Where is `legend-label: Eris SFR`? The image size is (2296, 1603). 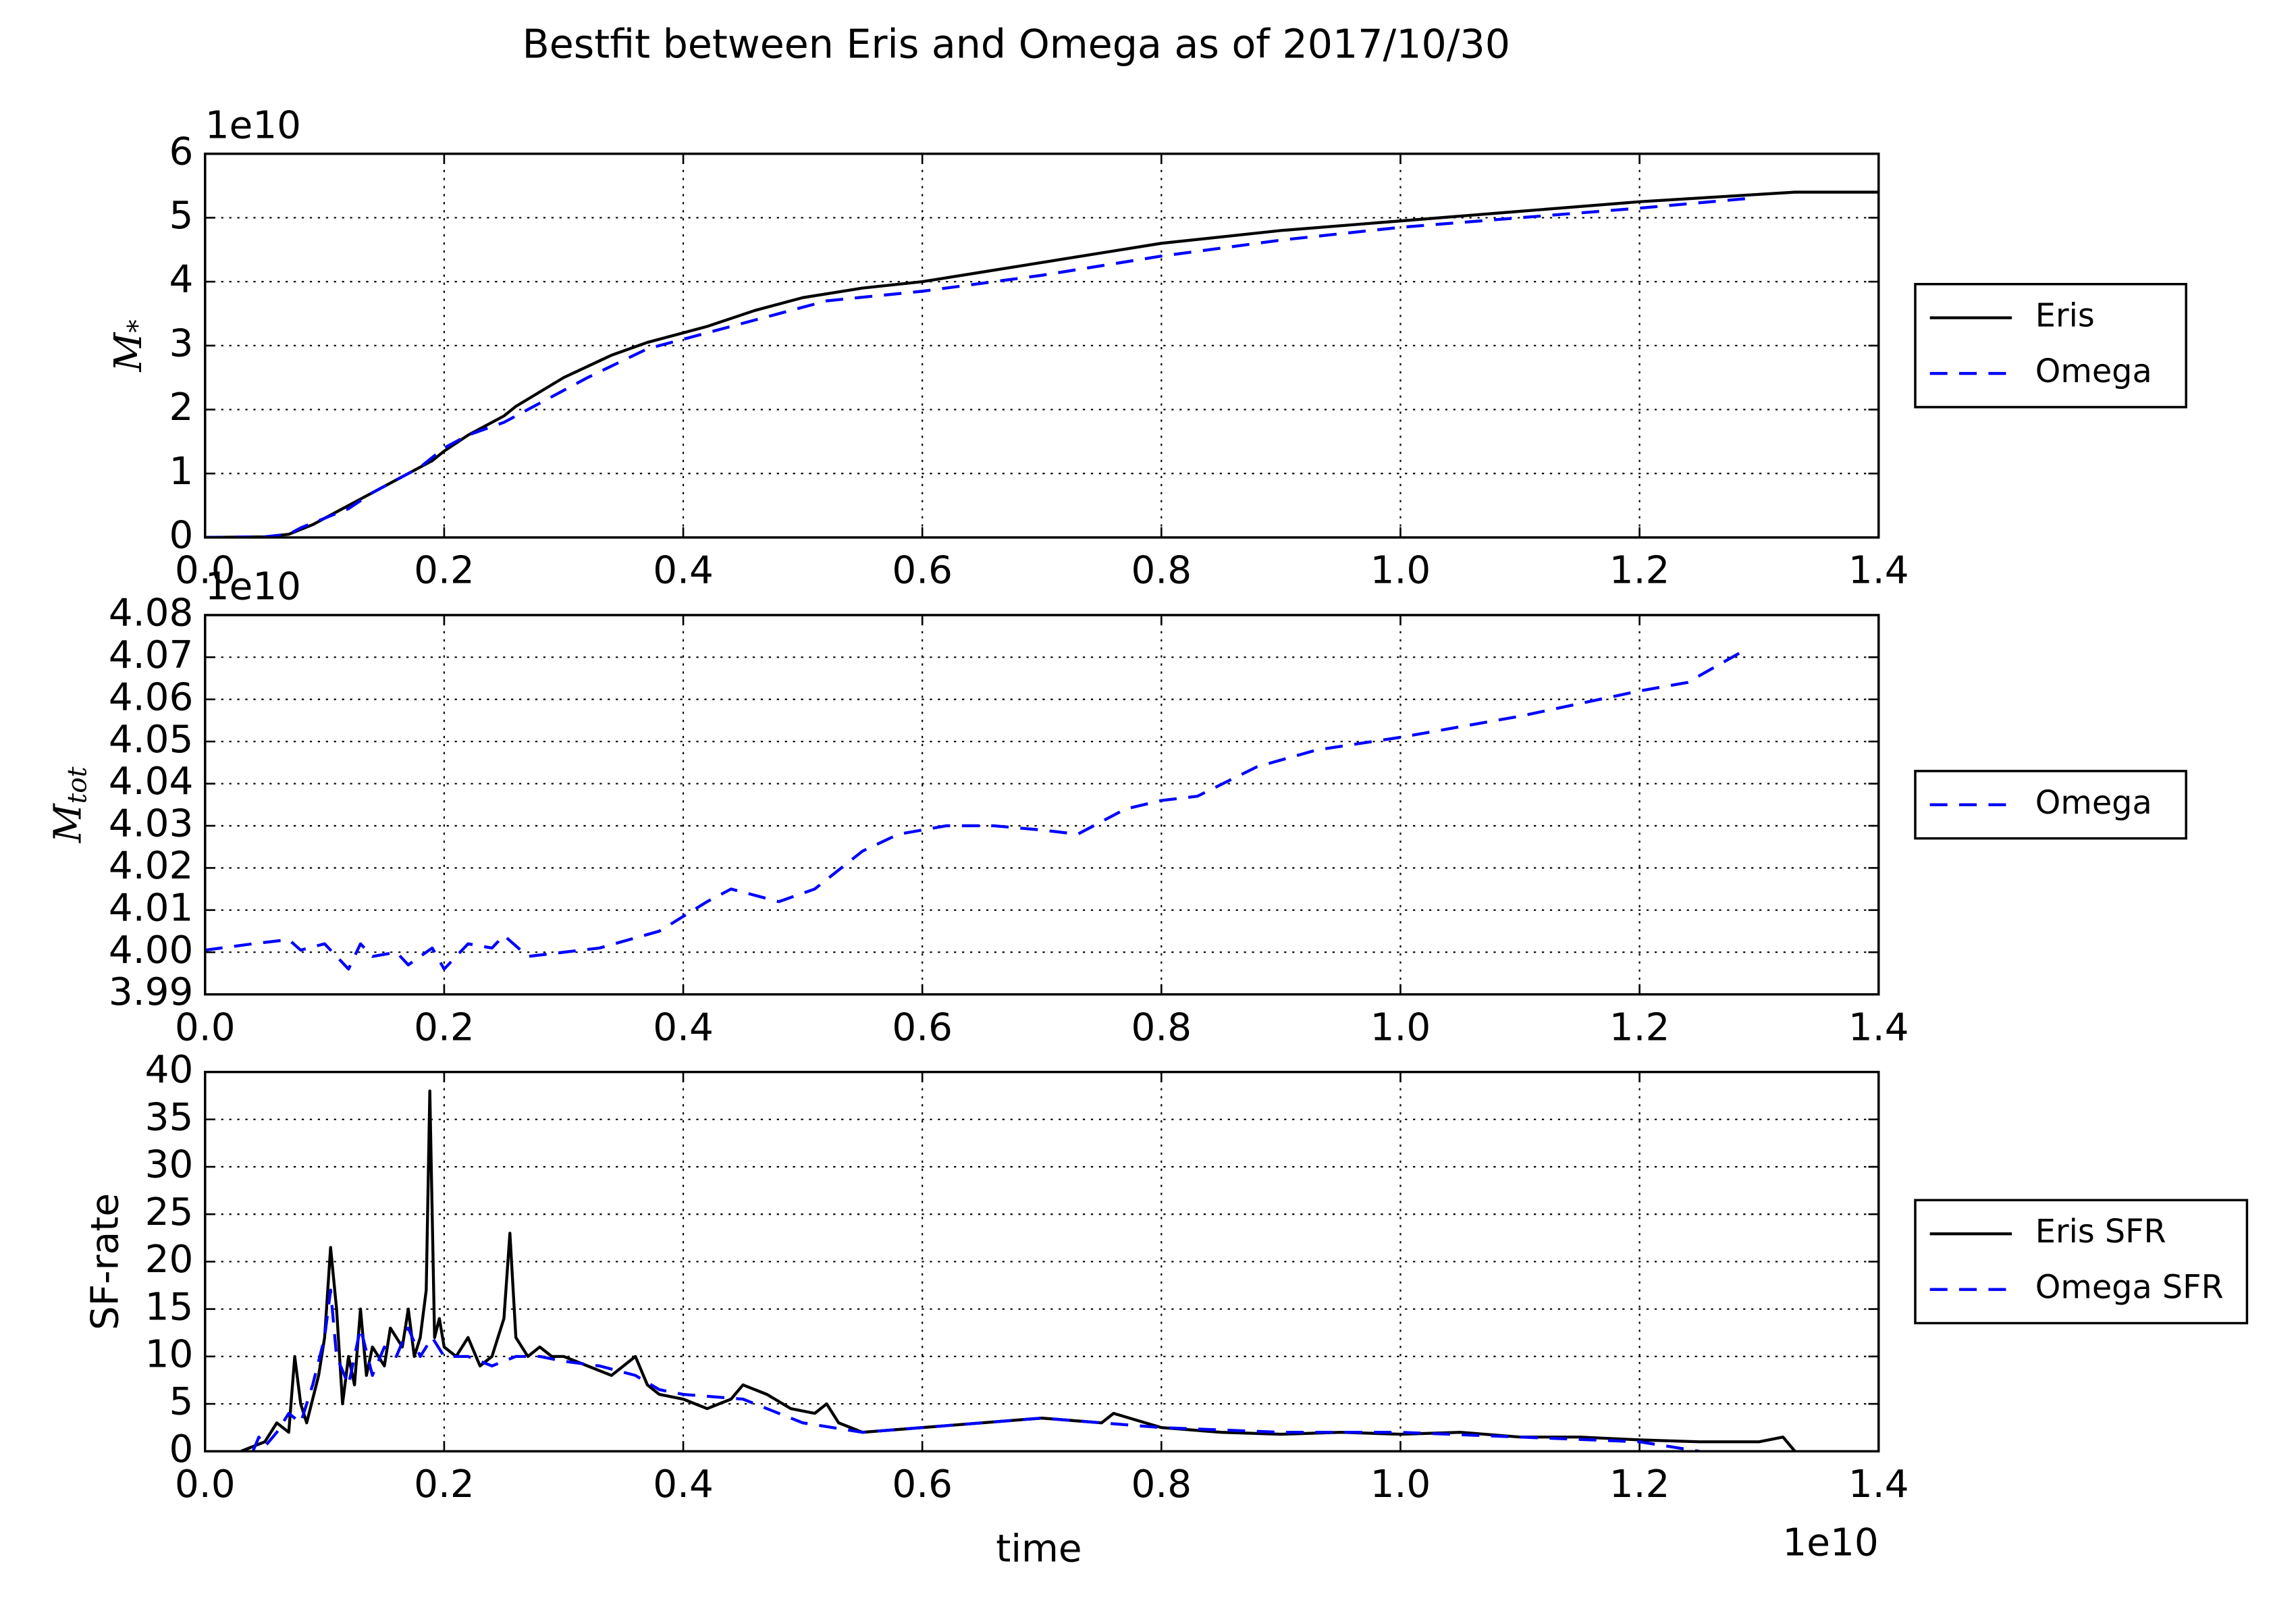
legend-label: Eris SFR is located at coordinates (2100, 1232).